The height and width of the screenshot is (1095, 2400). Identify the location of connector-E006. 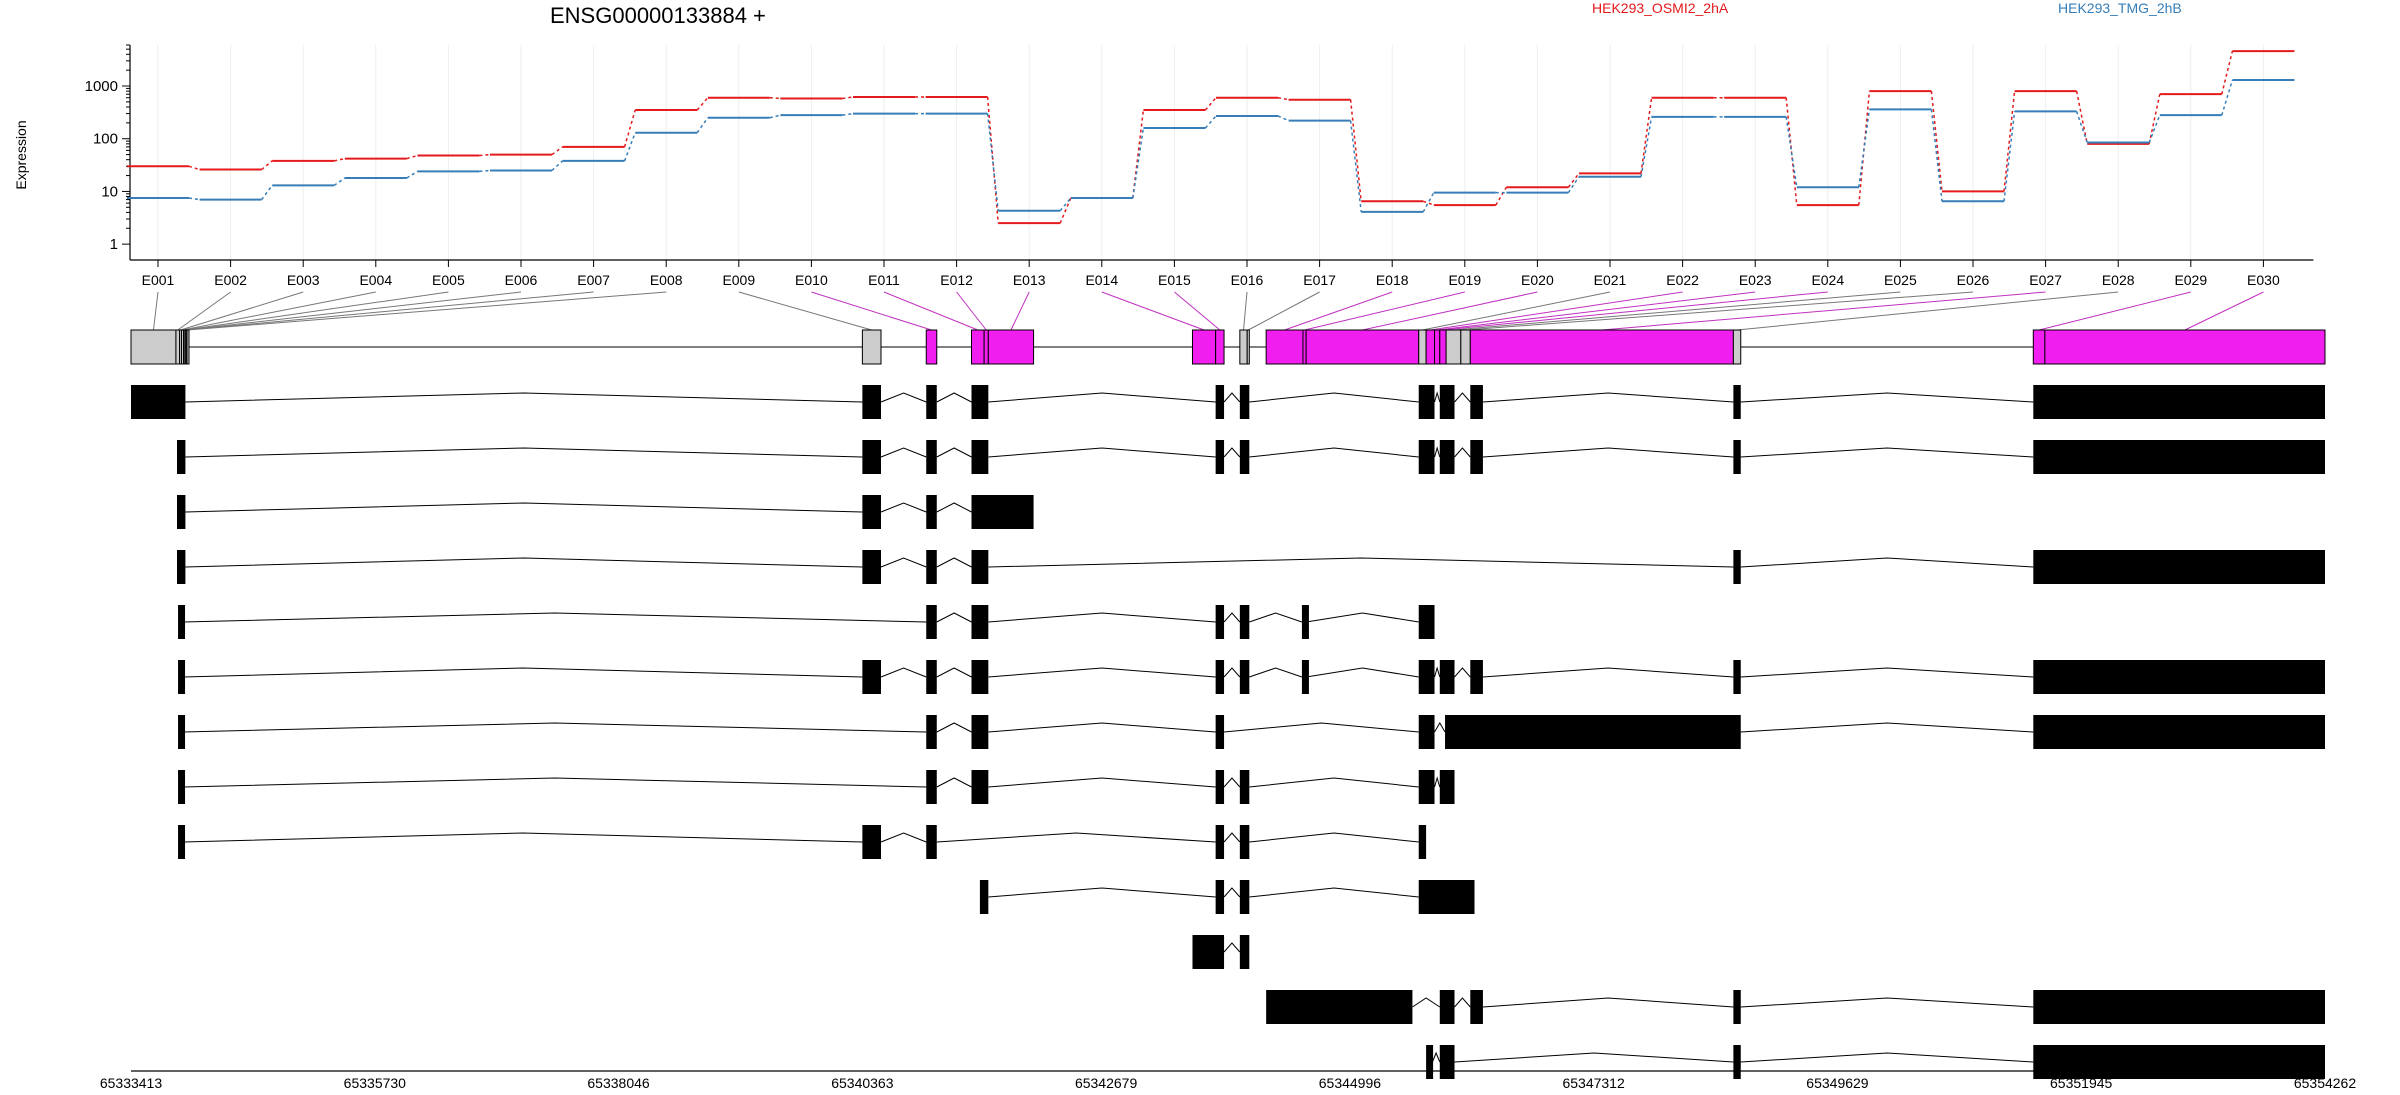
(353, 311).